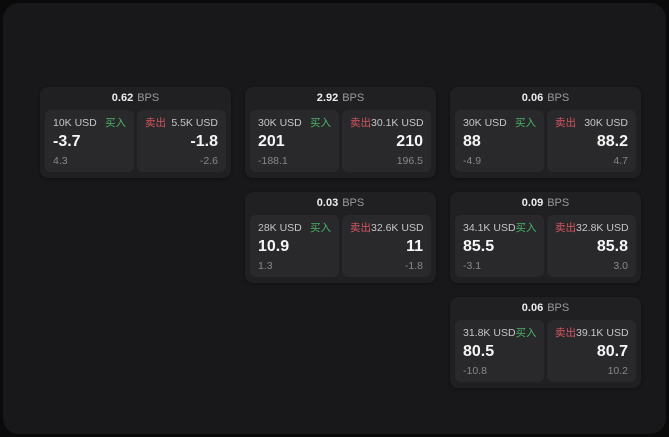  Describe the element at coordinates (409, 160) in the screenshot. I see `sell-sub-value: 196.5` at that location.